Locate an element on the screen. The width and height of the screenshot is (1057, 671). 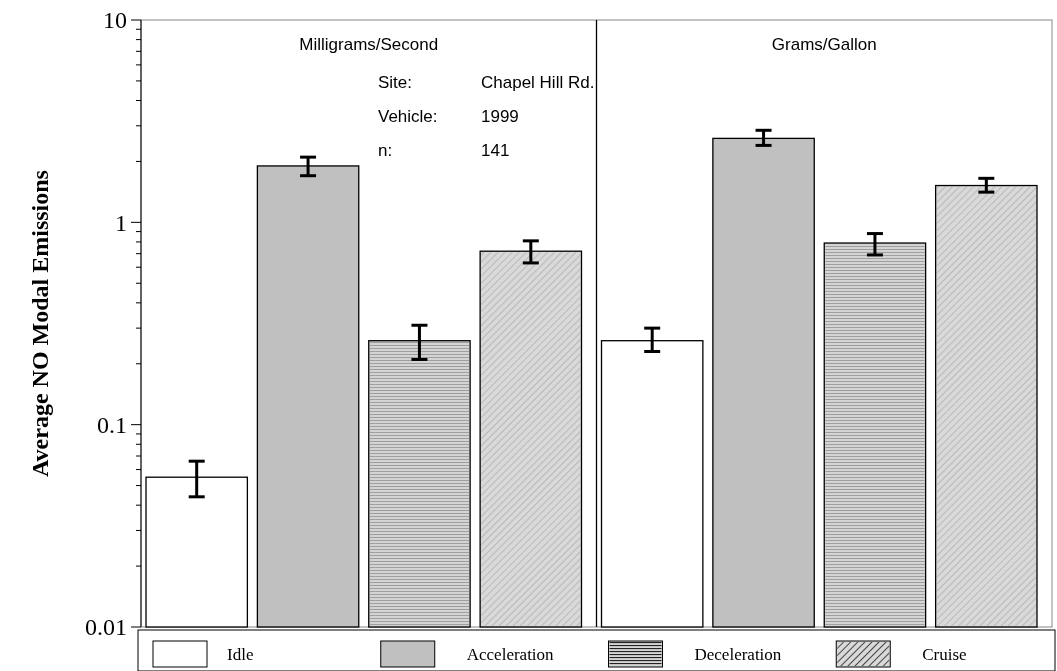
legend-label: Cruise is located at coordinates (944, 654).